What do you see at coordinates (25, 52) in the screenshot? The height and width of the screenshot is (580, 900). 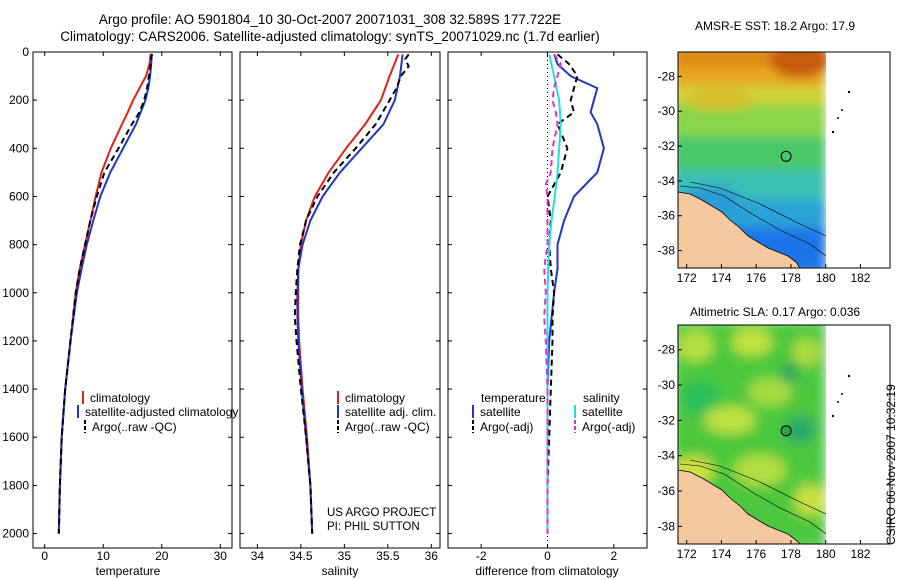 I see `depth-tick-label: 0` at bounding box center [25, 52].